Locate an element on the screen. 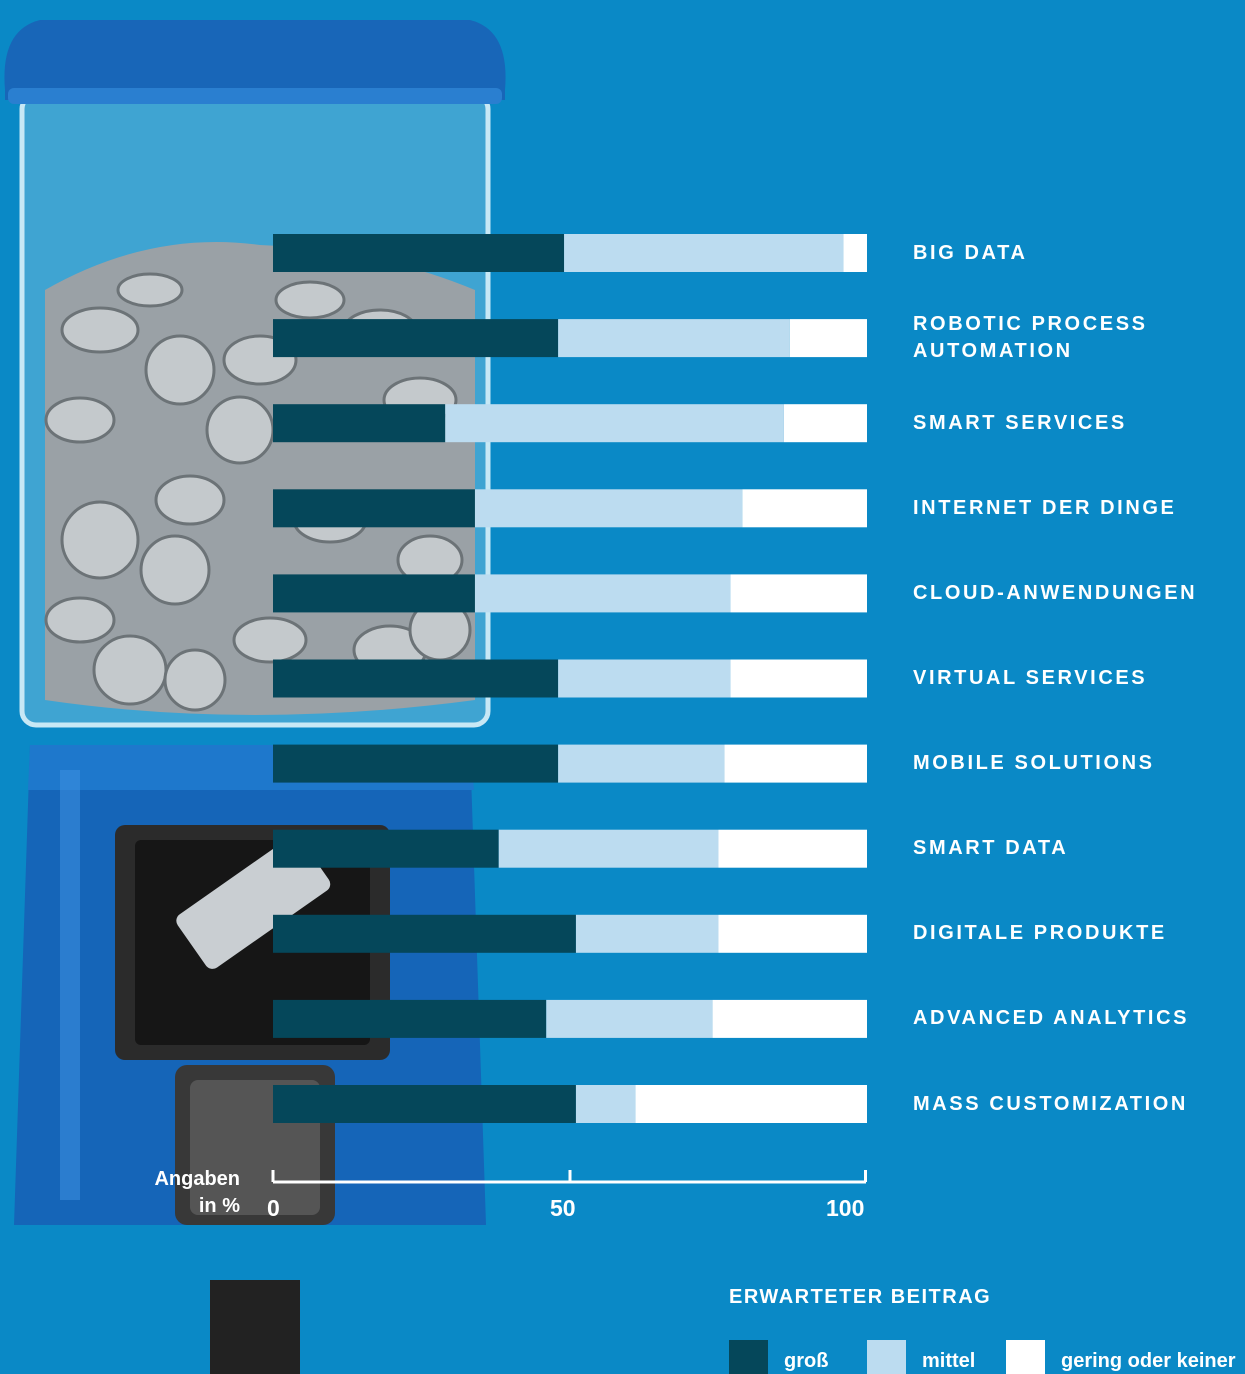  tick-label-0: 0 is located at coordinates (273, 1208).